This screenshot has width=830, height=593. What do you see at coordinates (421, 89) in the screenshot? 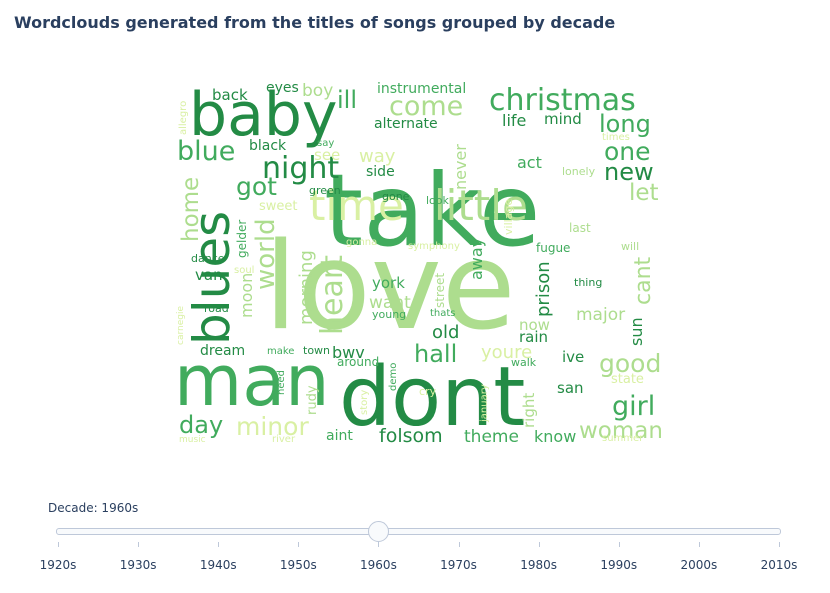
I see `word-instrumental: instrumental` at bounding box center [421, 89].